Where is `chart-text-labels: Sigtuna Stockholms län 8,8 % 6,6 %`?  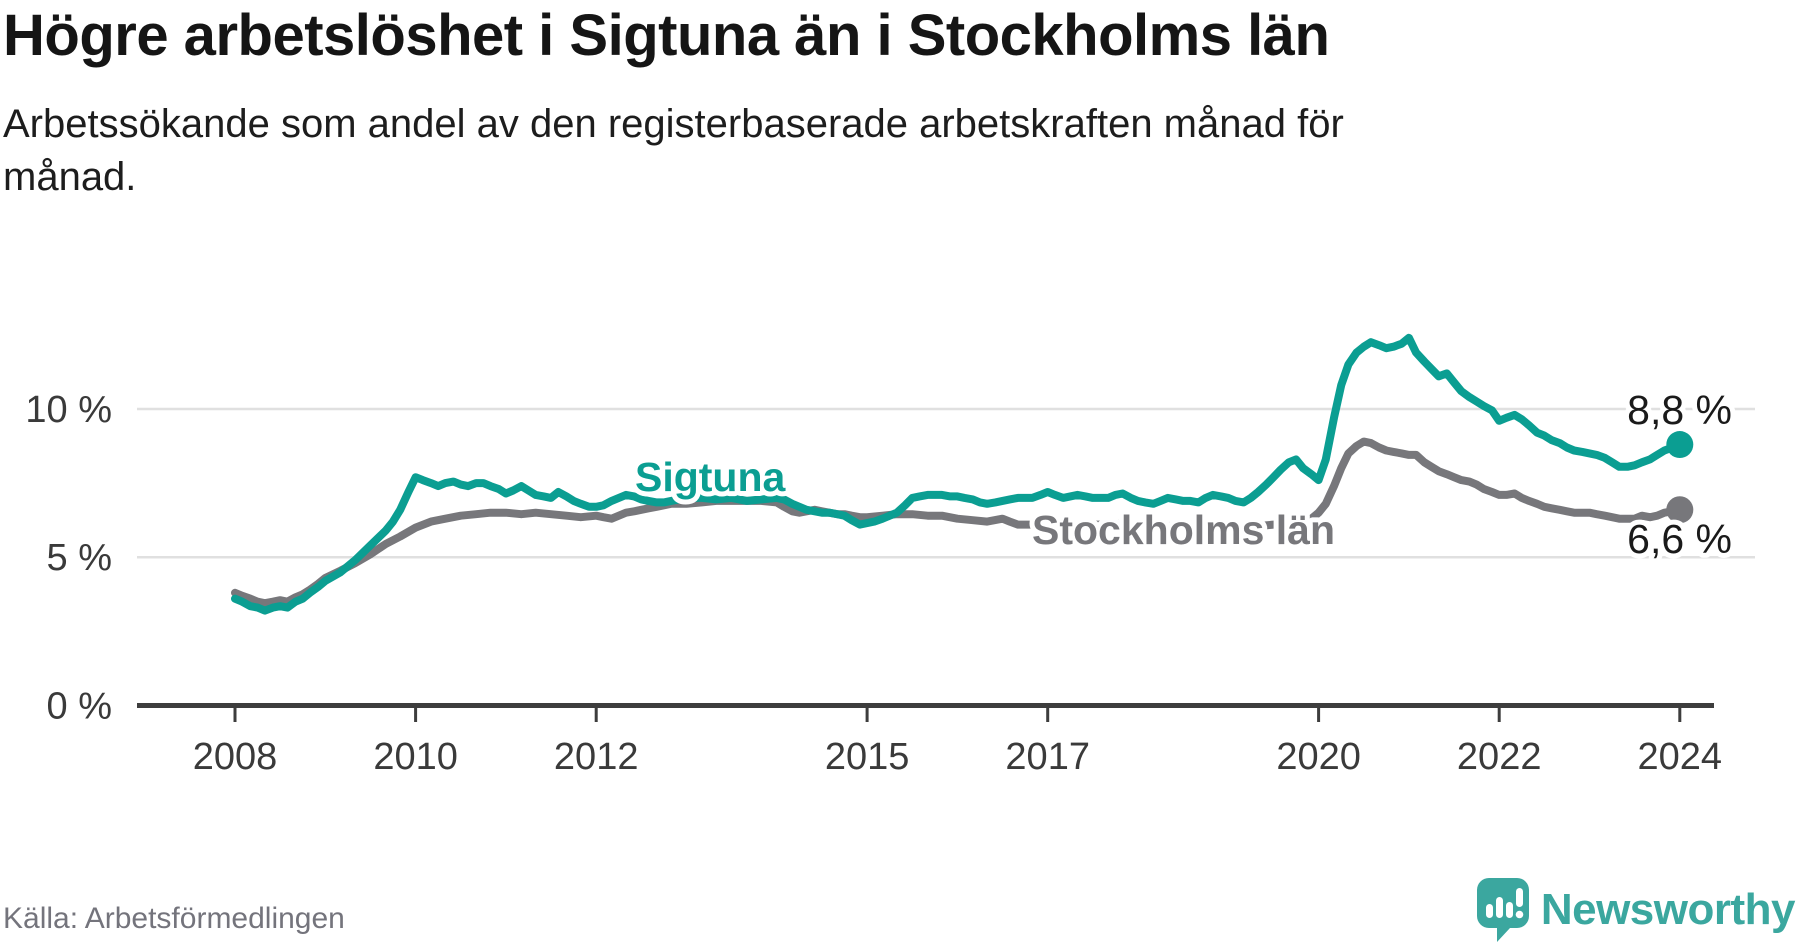 chart-text-labels: Sigtuna Stockholms län 8,8 % 6,6 % is located at coordinates (1183, 474).